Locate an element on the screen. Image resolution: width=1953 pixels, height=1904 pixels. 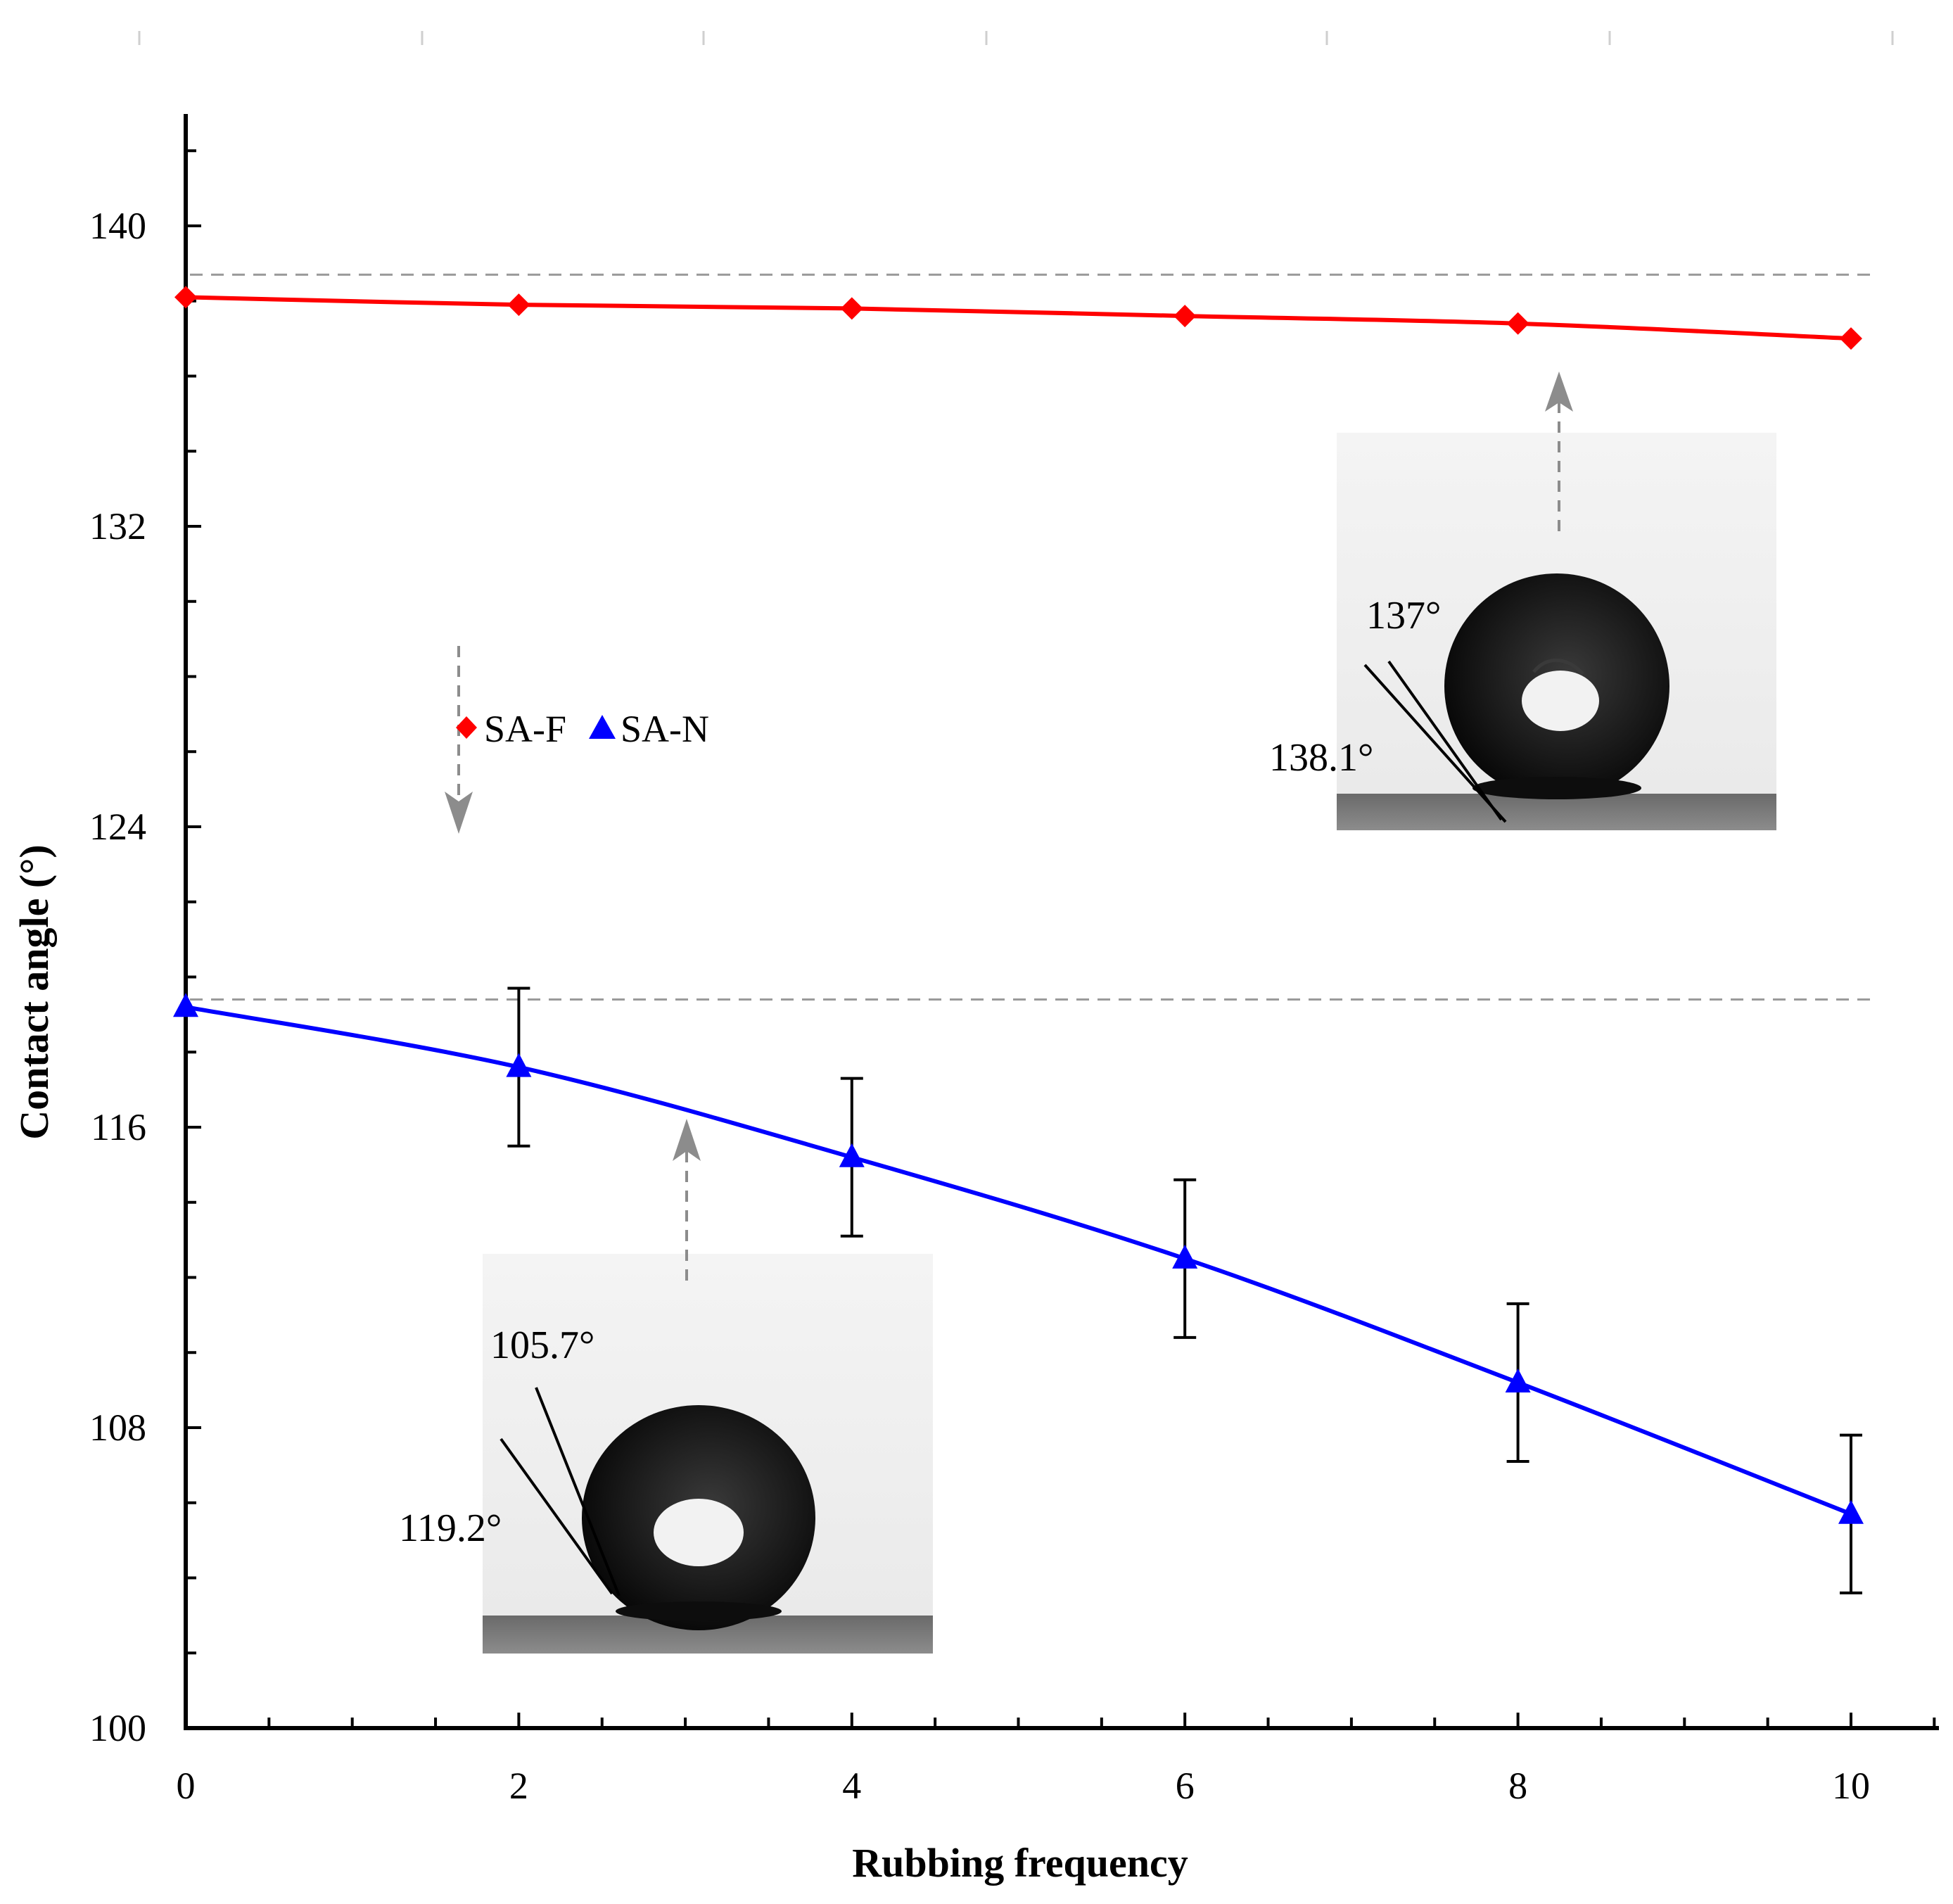
inset-top-label-lower: 138.1° is located at coordinates (1321, 758).